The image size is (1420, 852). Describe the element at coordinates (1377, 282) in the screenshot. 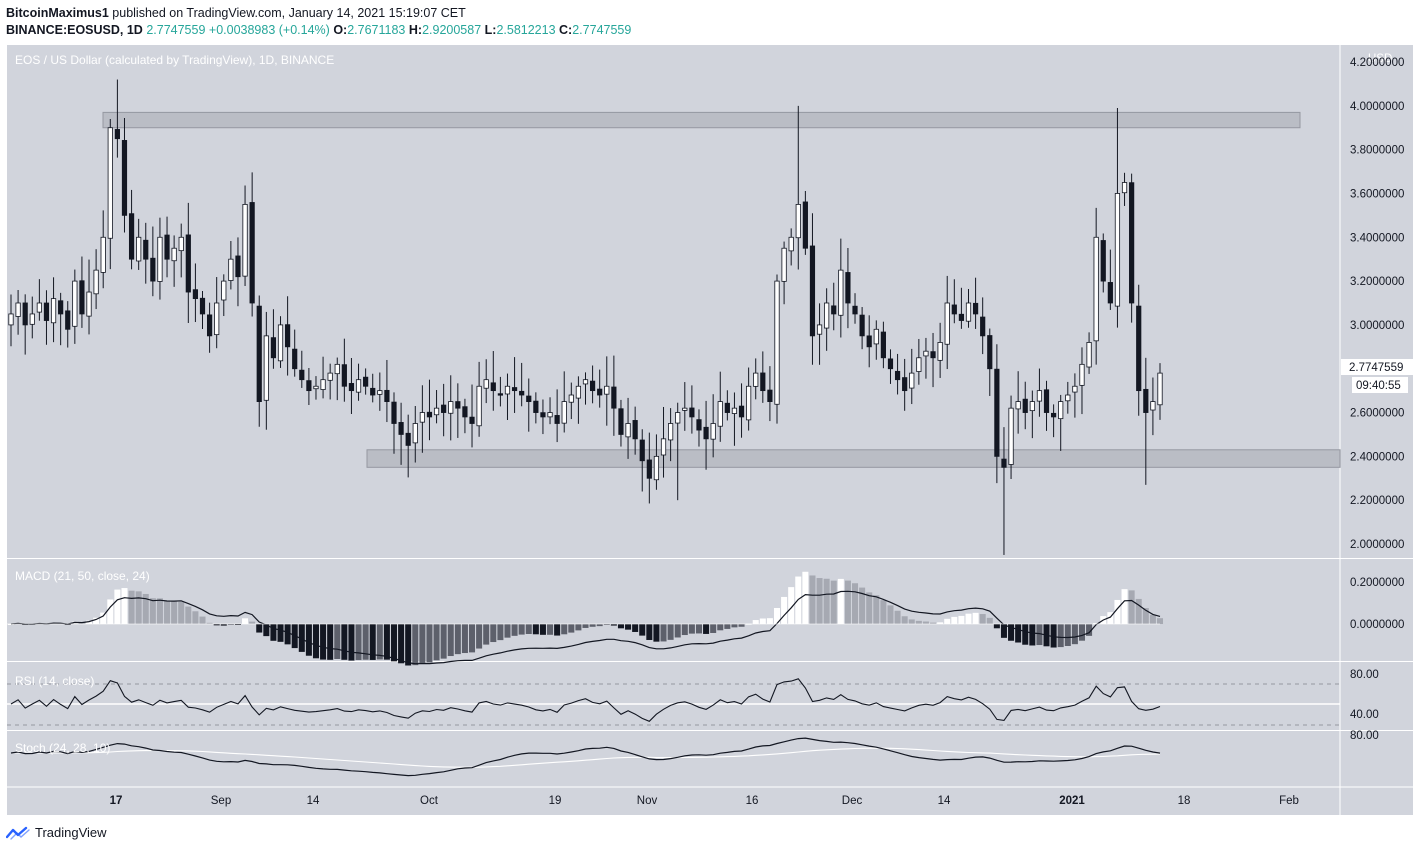

I see `price-tick: 3.2000000` at that location.